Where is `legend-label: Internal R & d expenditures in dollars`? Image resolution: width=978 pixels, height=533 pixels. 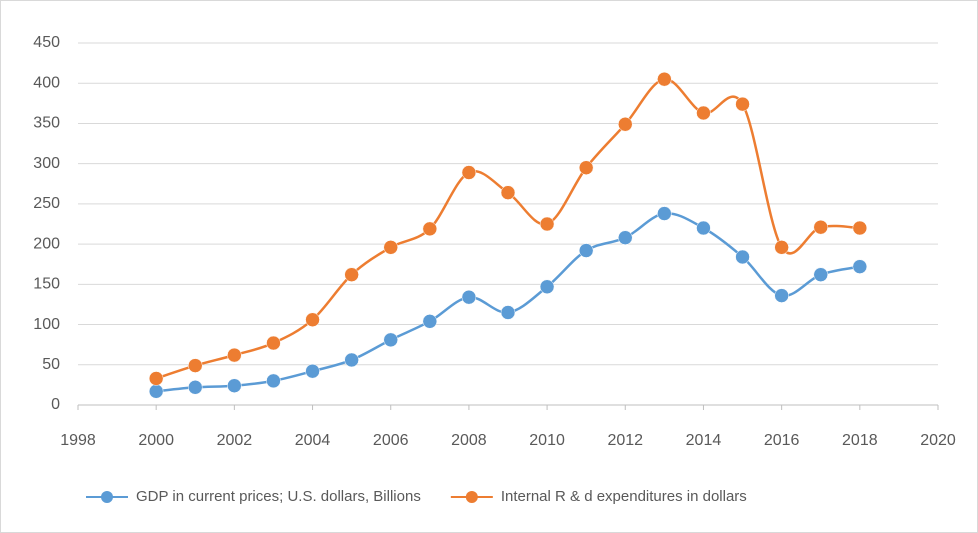
legend-label: Internal R & d expenditures in dollars is located at coordinates (624, 496).